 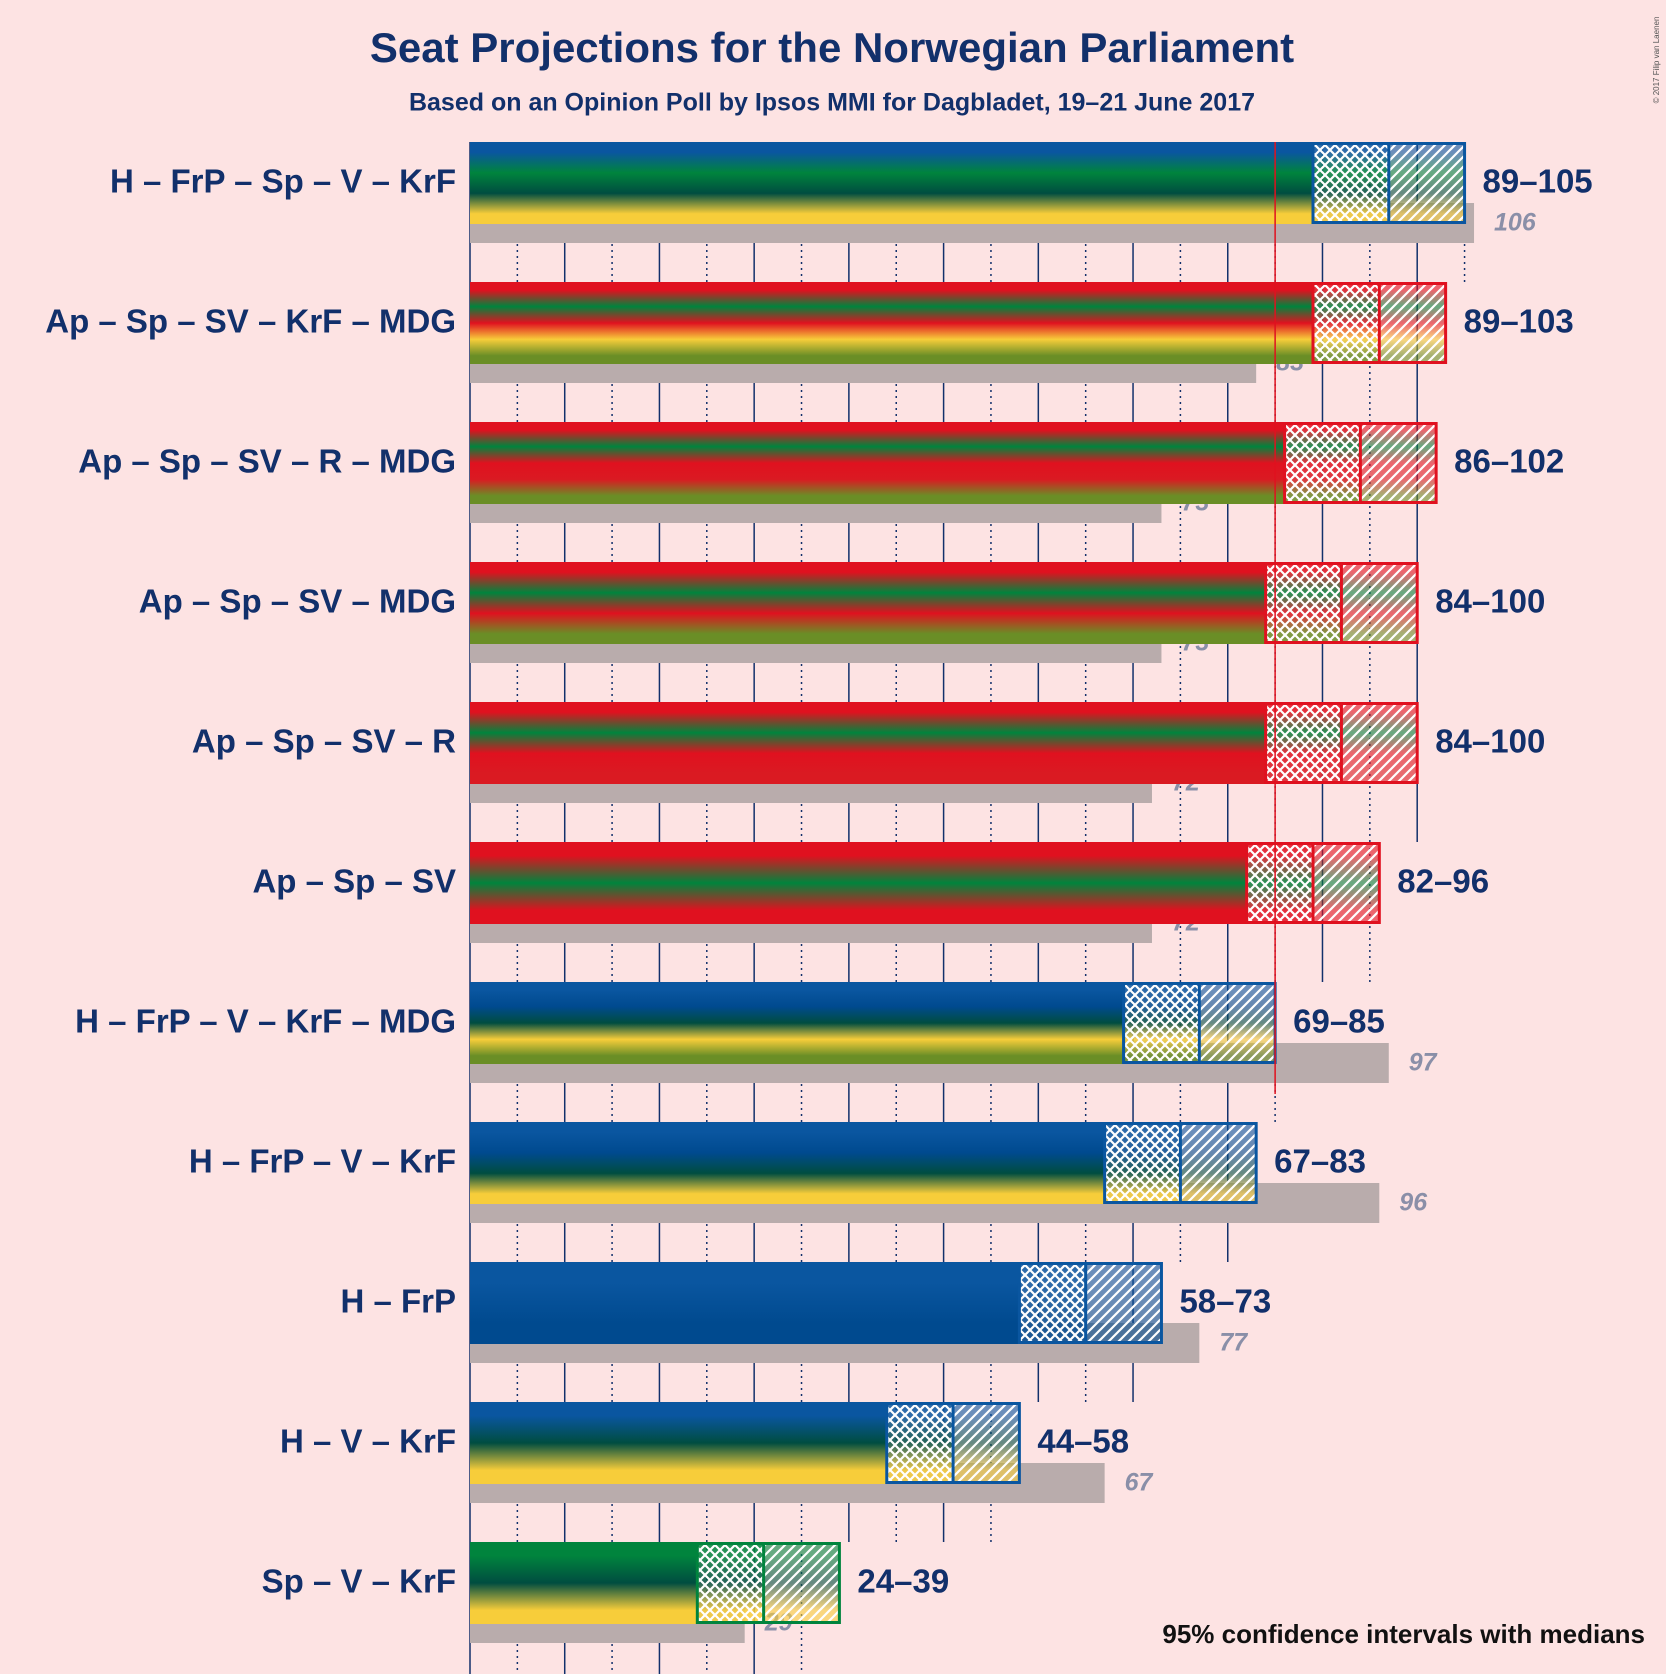 What do you see at coordinates (265, 1021) in the screenshot?
I see `row-label: H – FrP – V – KrF – MDG` at bounding box center [265, 1021].